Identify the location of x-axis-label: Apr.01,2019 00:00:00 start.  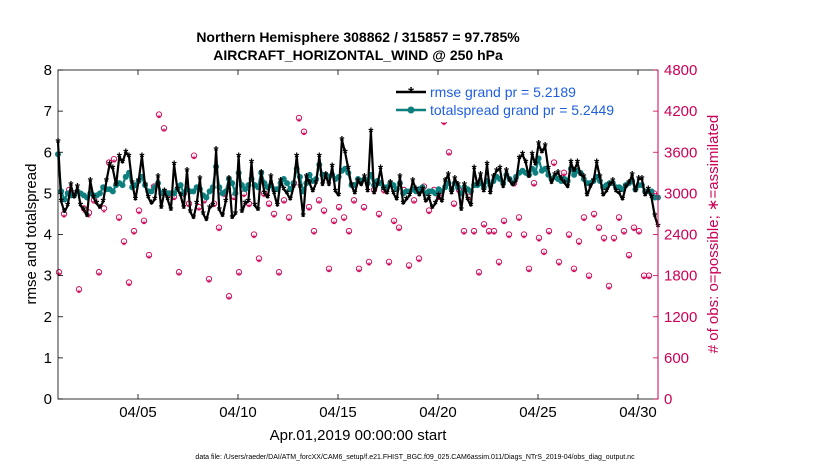
(359, 435).